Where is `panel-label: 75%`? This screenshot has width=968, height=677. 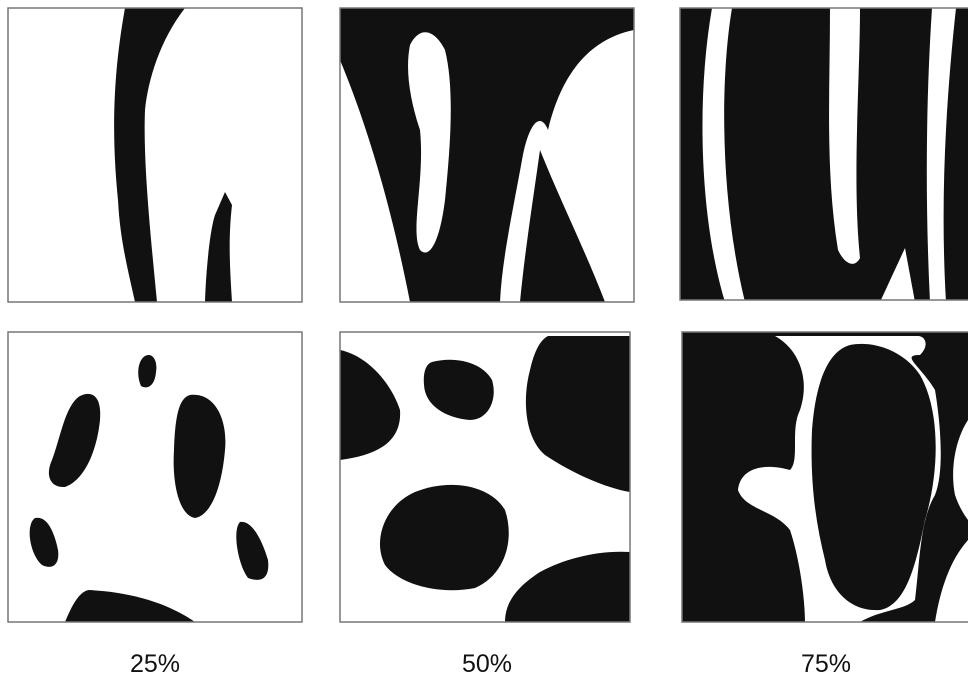
panel-label: 75% is located at coordinates (826, 663).